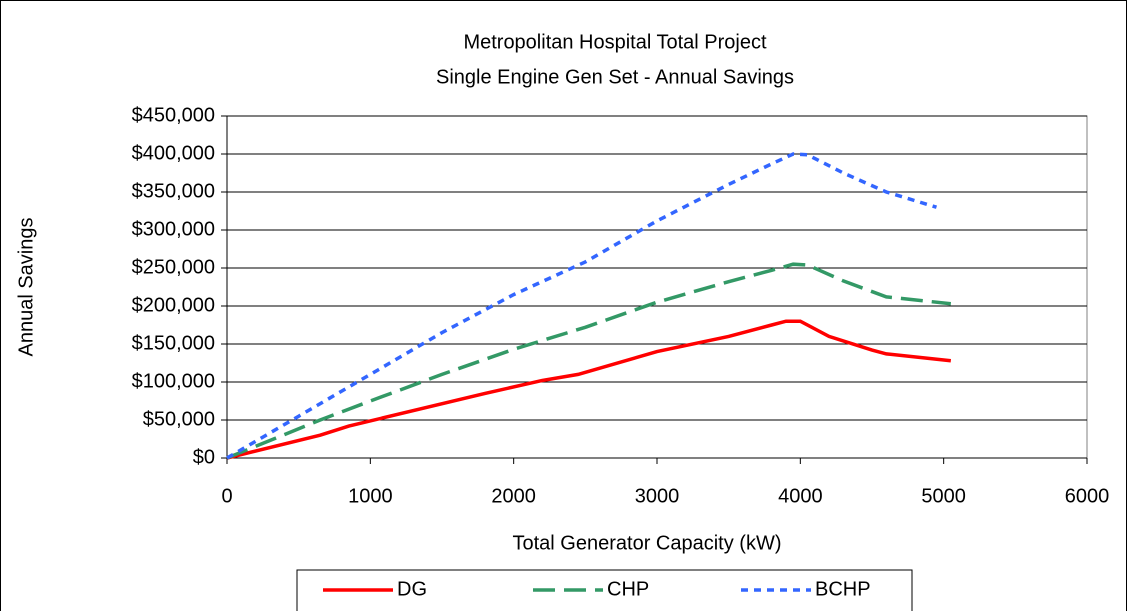 The height and width of the screenshot is (611, 1127). What do you see at coordinates (657, 496) in the screenshot?
I see `x-tick-label: 3000` at bounding box center [657, 496].